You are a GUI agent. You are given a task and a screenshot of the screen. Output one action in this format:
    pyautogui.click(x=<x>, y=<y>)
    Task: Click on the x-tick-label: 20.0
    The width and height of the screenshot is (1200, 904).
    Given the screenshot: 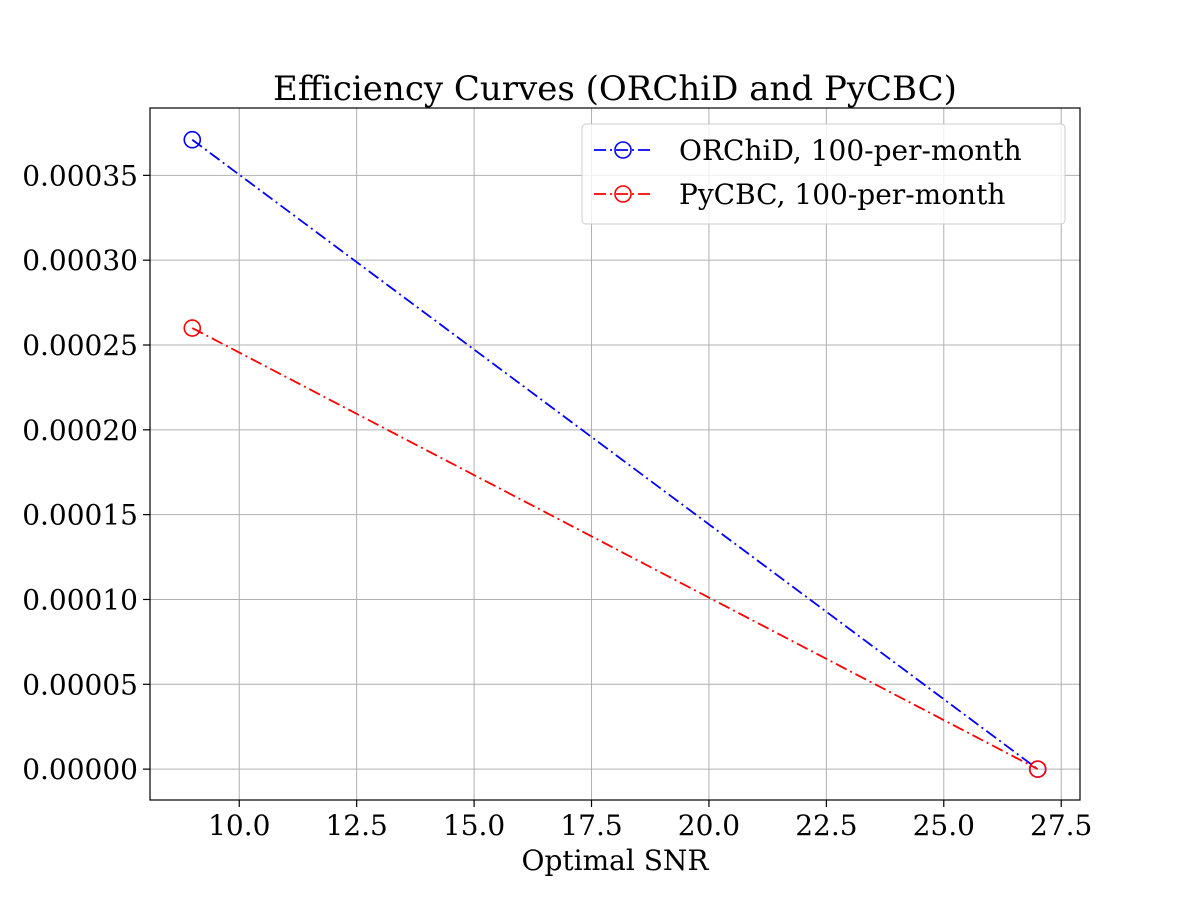 What is the action you would take?
    pyautogui.click(x=709, y=825)
    